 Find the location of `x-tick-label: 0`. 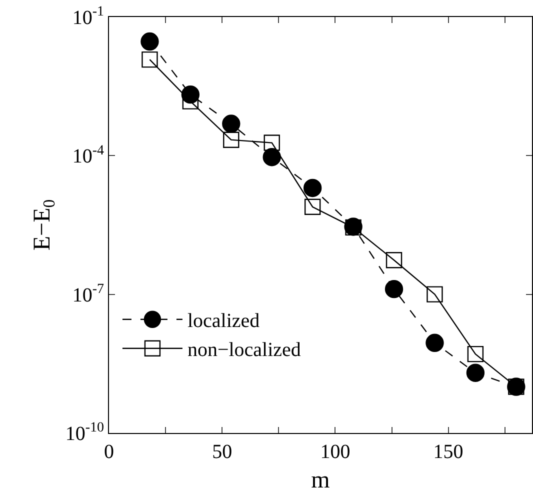

x-tick-label: 0 is located at coordinates (109, 452).